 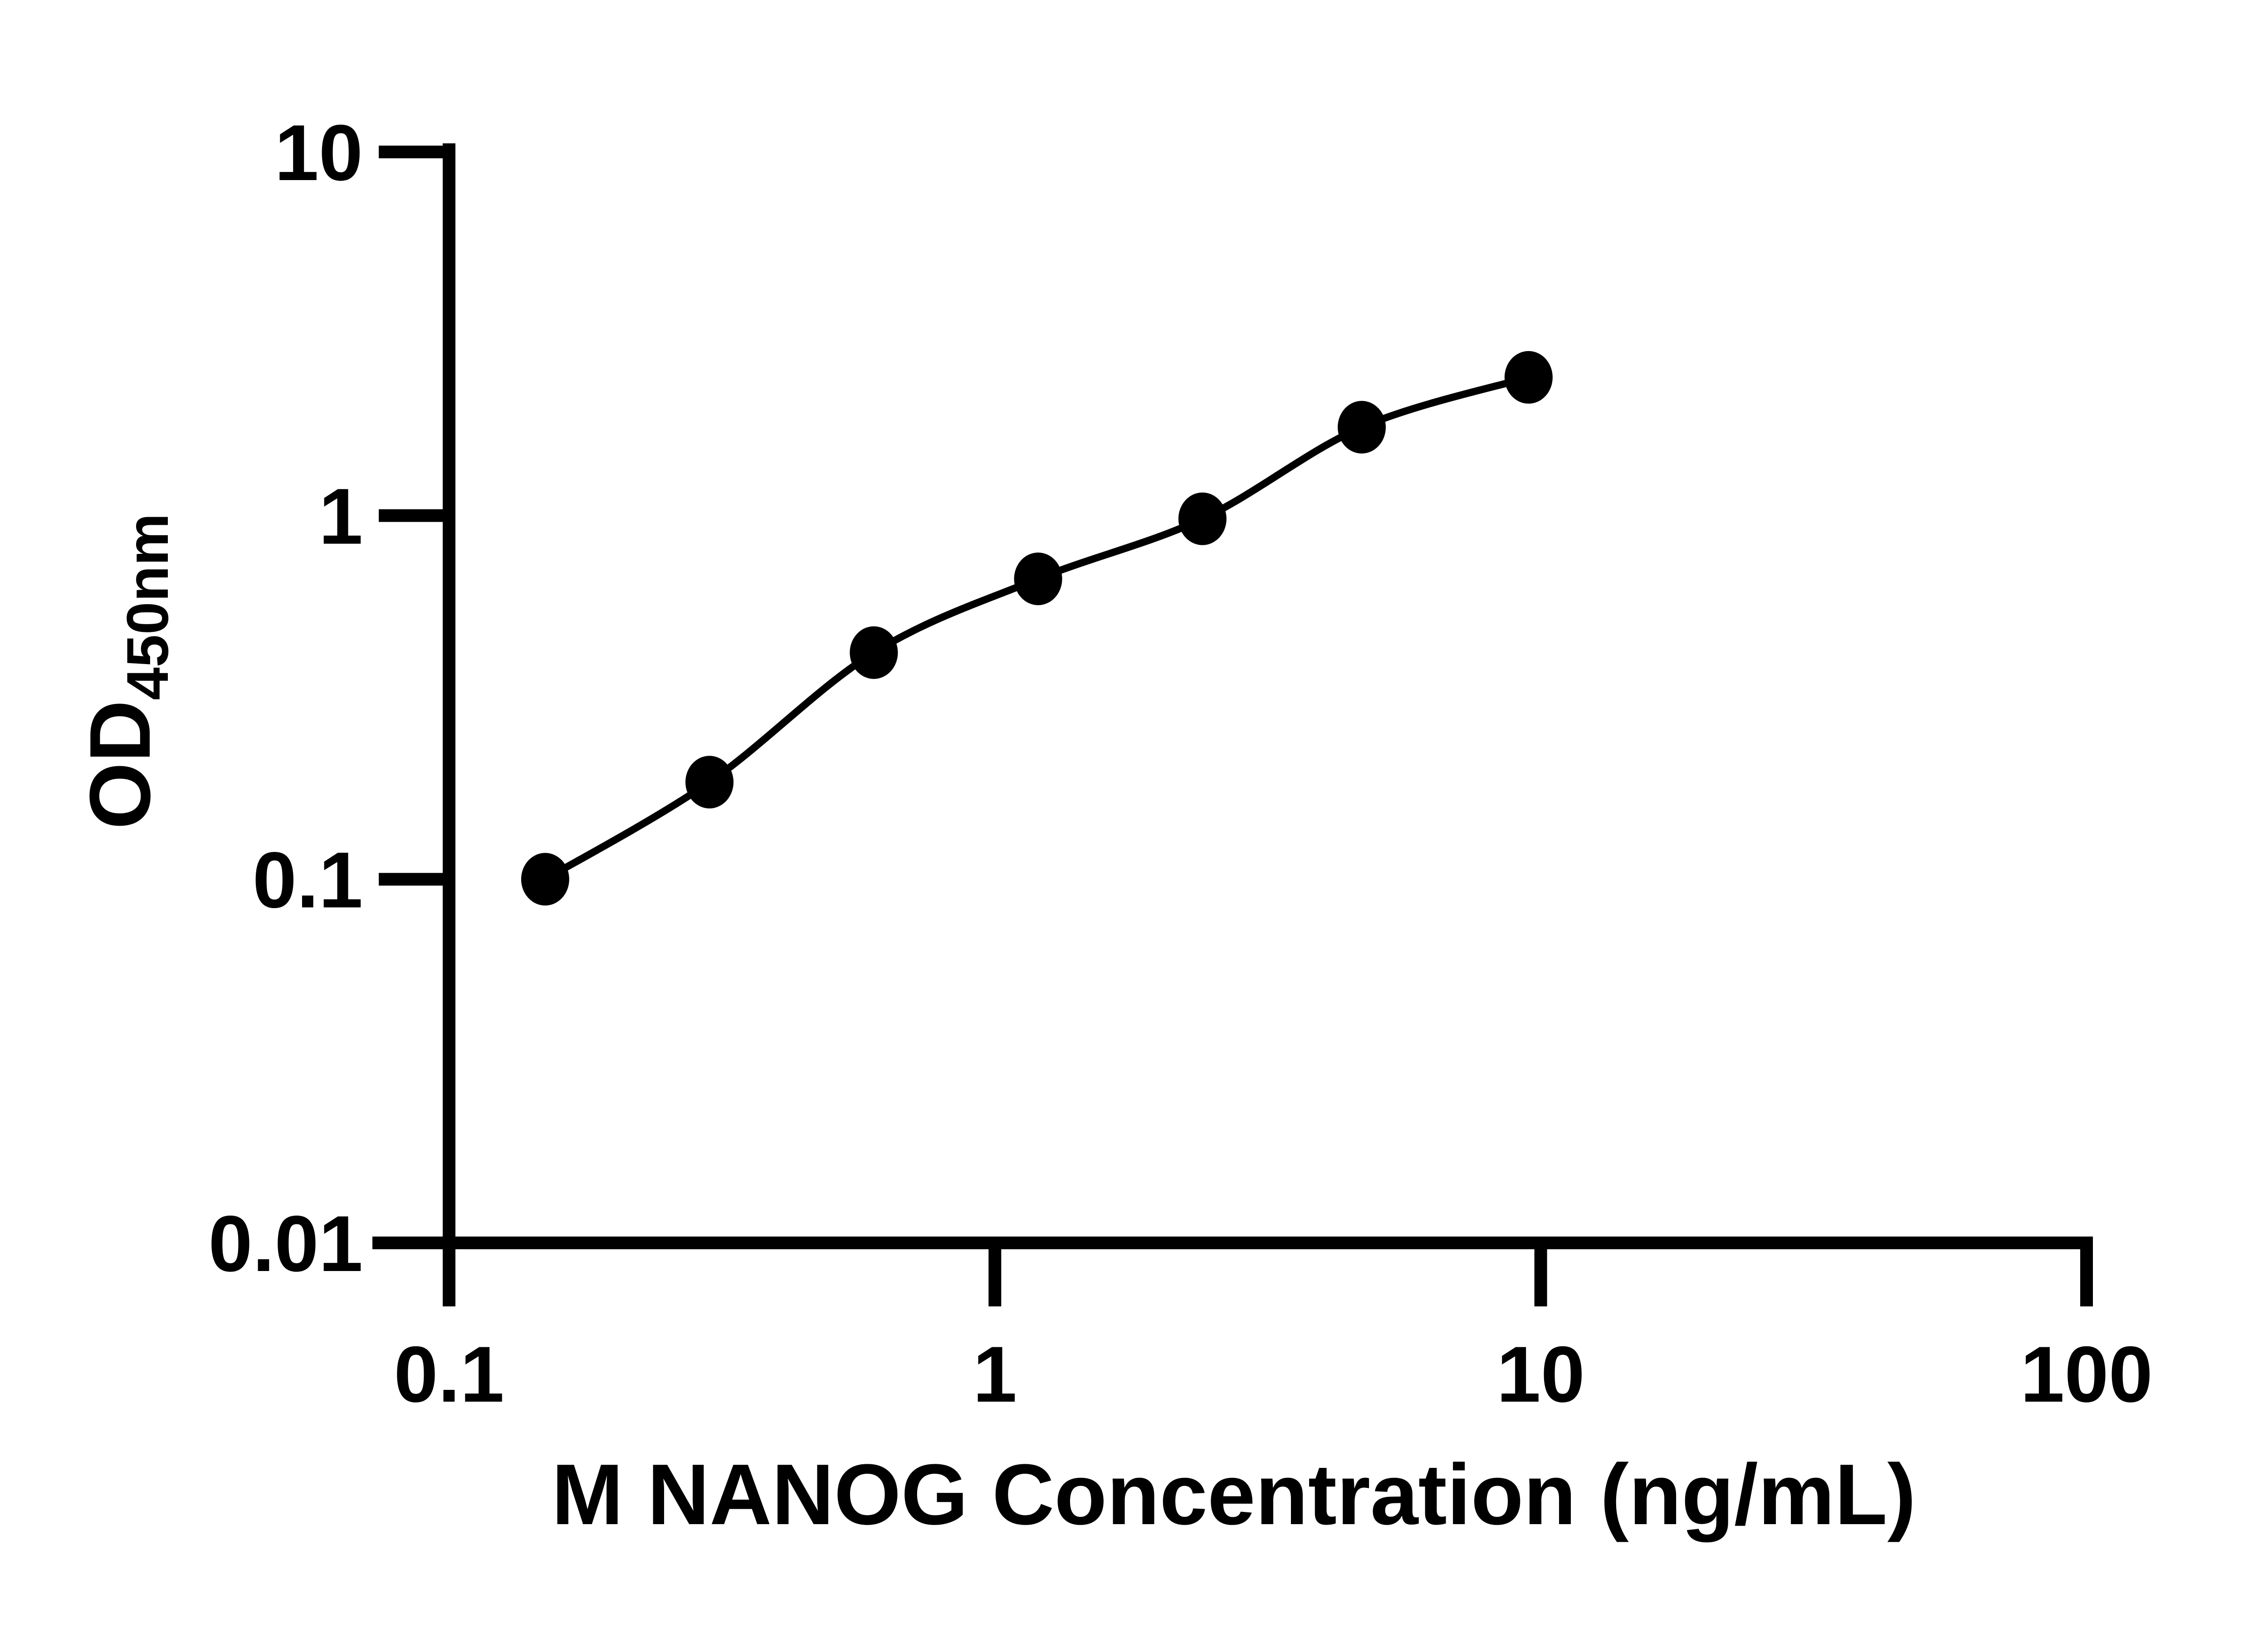 What do you see at coordinates (285, 1244) in the screenshot?
I see `y-axis-tick-label: 0.01` at bounding box center [285, 1244].